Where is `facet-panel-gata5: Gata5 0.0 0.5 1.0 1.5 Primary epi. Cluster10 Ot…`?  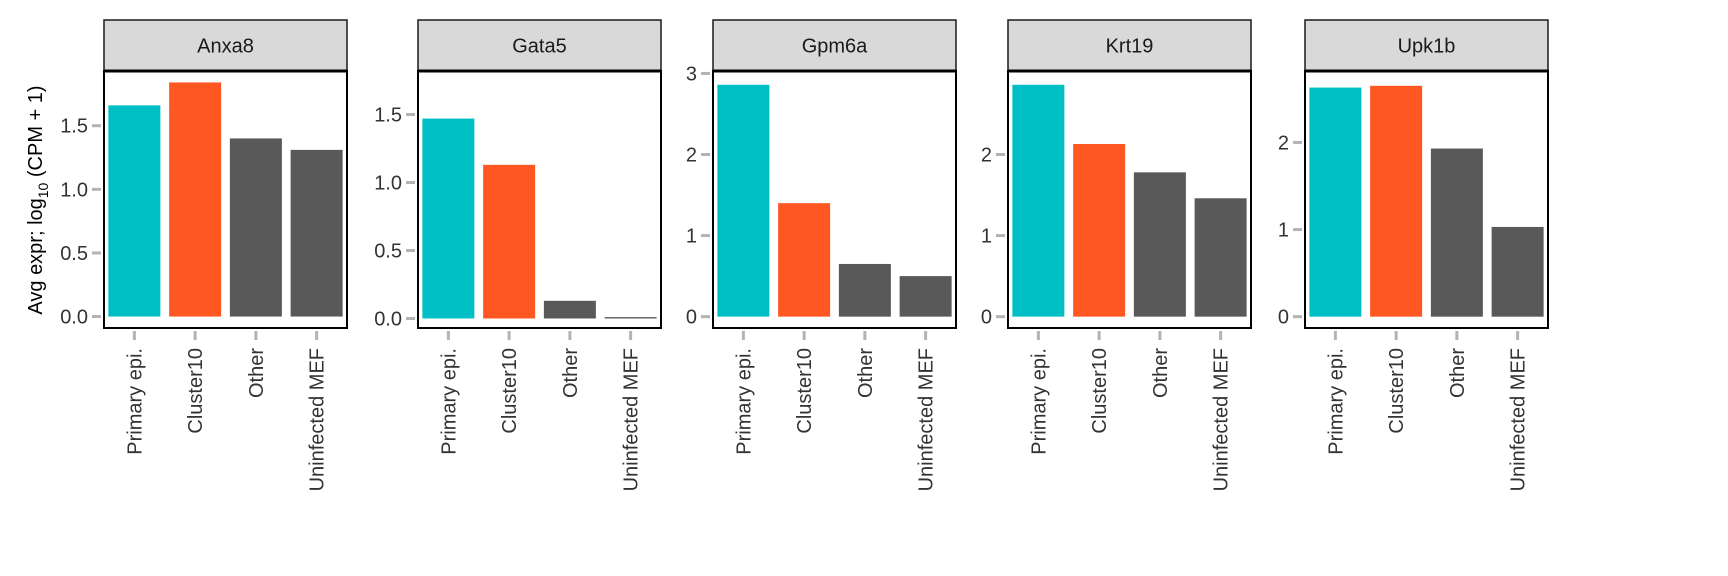 facet-panel-gata5: Gata5 0.0 0.5 1.0 1.5 Primary epi. Cluster10 Ot… is located at coordinates (518, 255).